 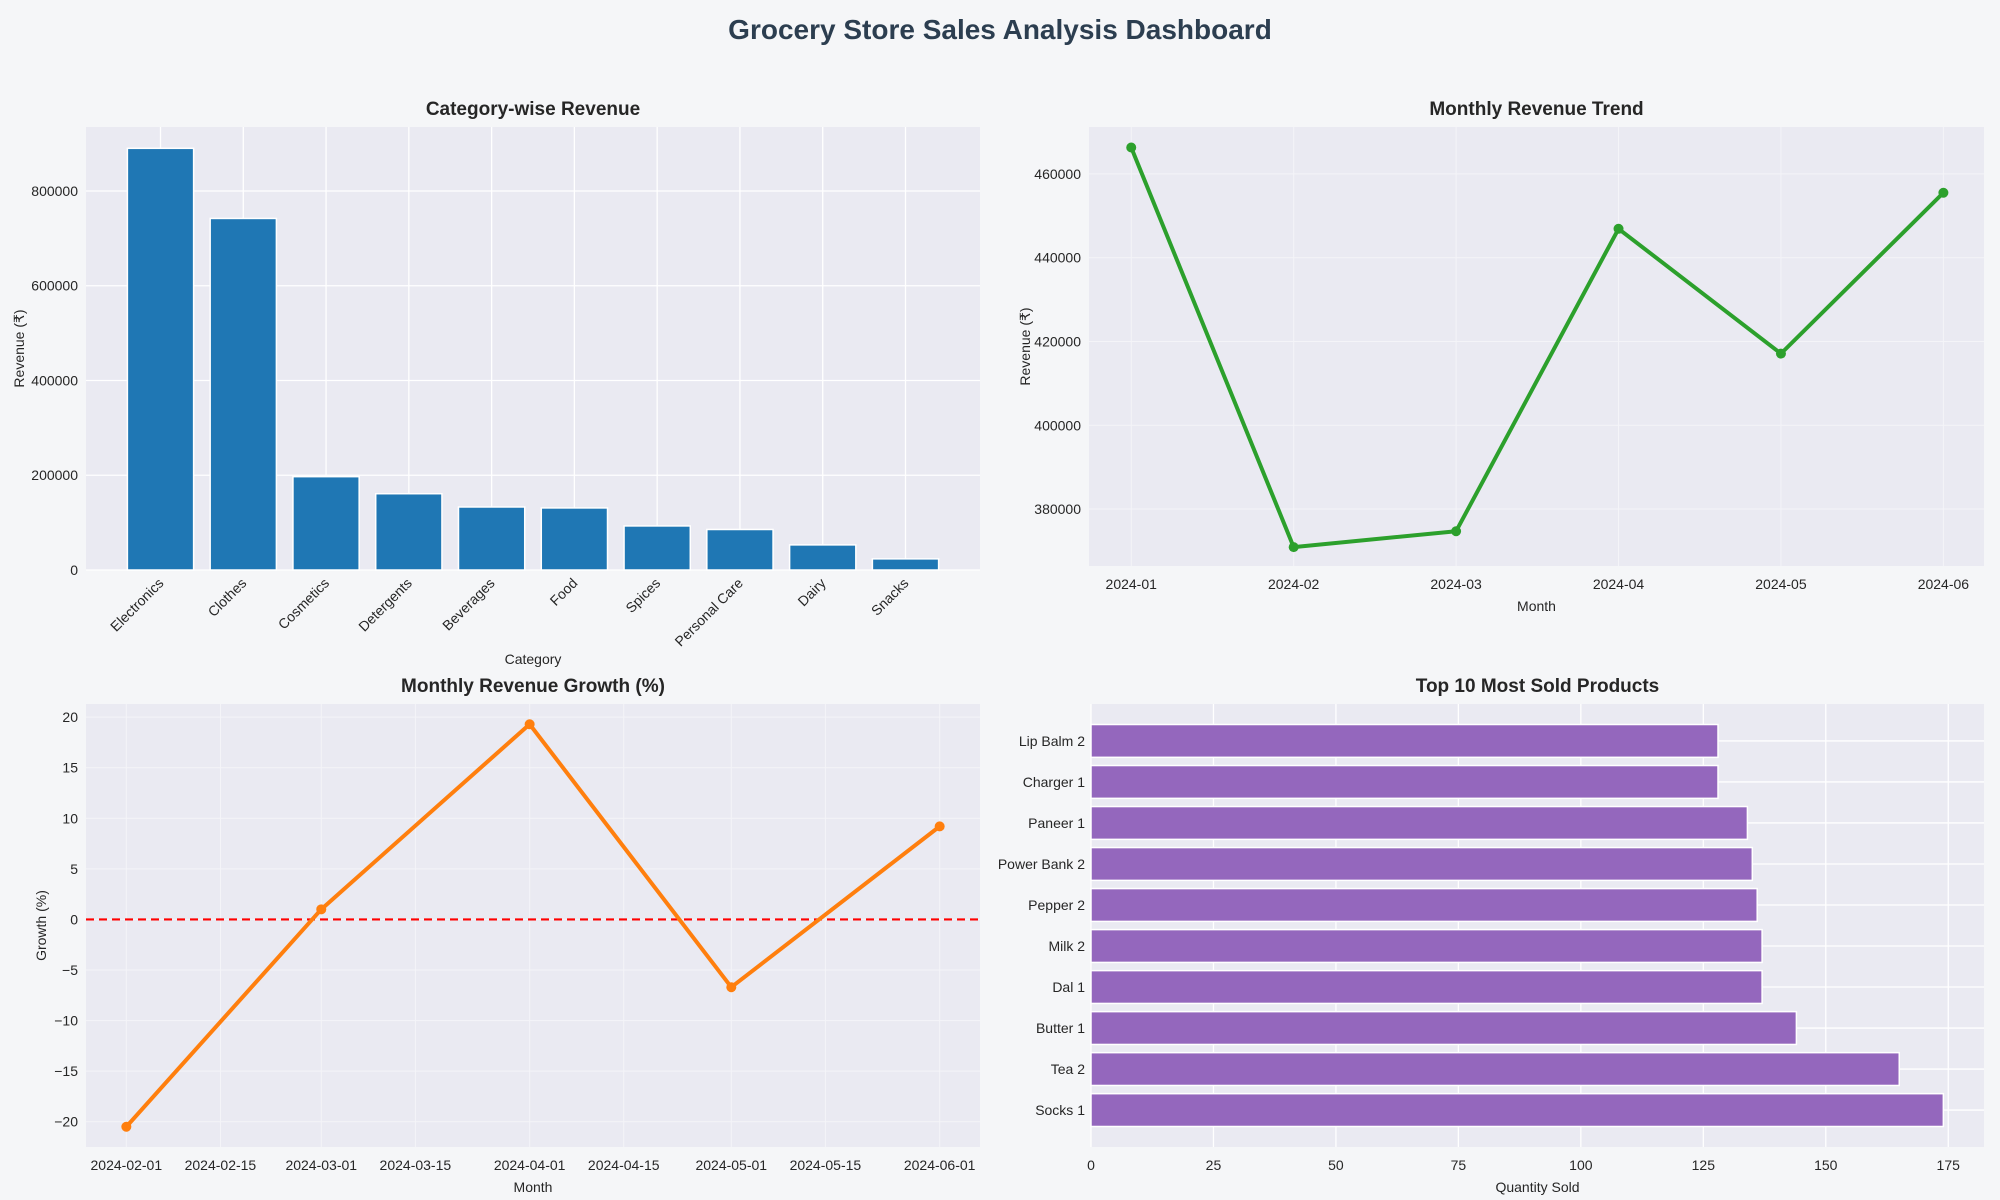 I want to click on x-tick-label: 2024-03-01, so click(x=321, y=1165).